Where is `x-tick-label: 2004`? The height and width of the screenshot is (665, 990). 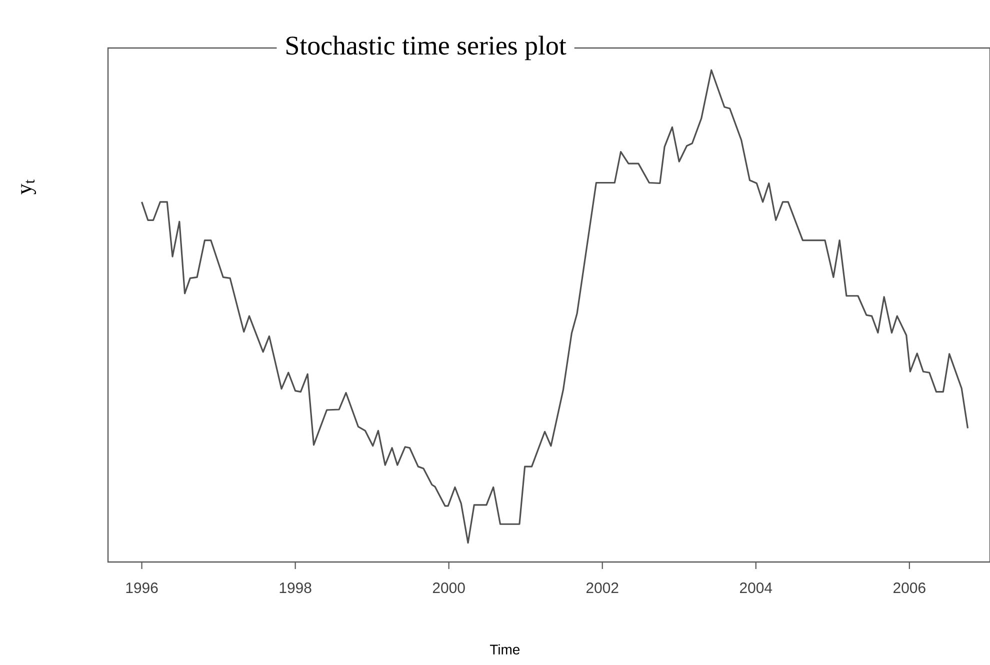
x-tick-label: 2004 is located at coordinates (756, 588).